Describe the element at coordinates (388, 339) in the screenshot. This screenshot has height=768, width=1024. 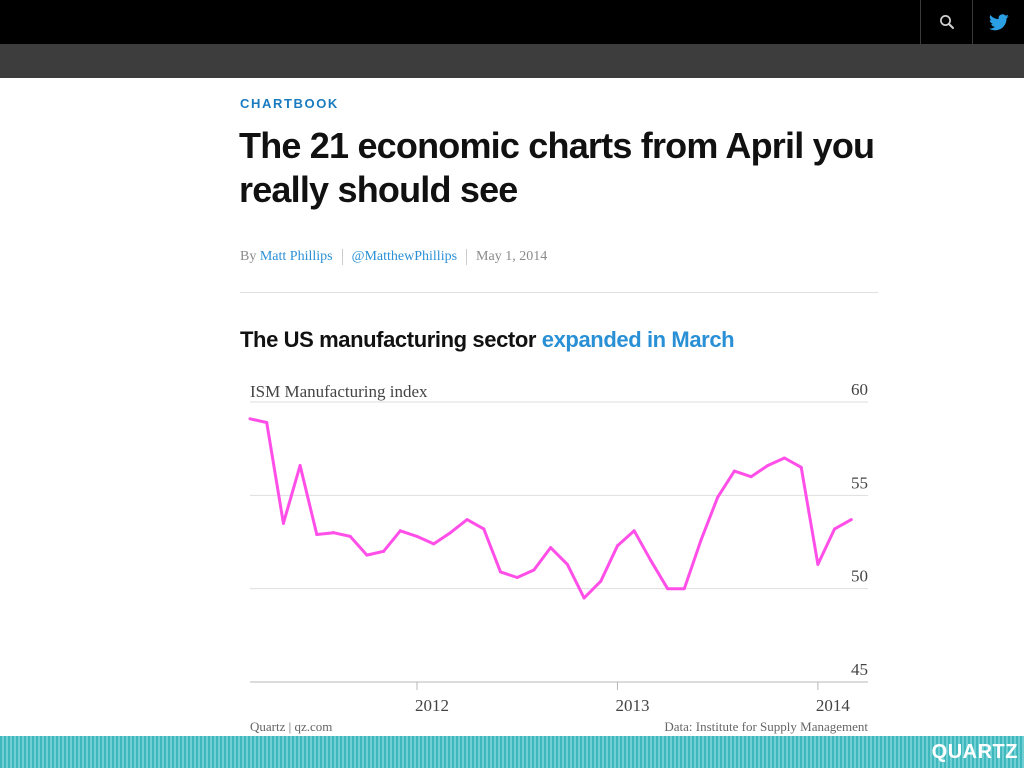
I see `chart-heading-text: The US manufacturing sector` at that location.